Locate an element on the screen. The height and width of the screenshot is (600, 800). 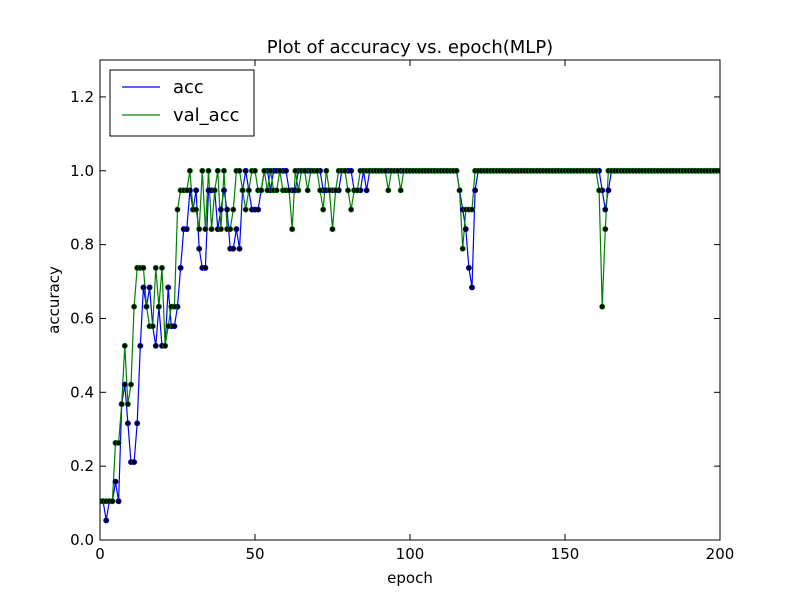
legend-label-acc: acc is located at coordinates (188, 87).